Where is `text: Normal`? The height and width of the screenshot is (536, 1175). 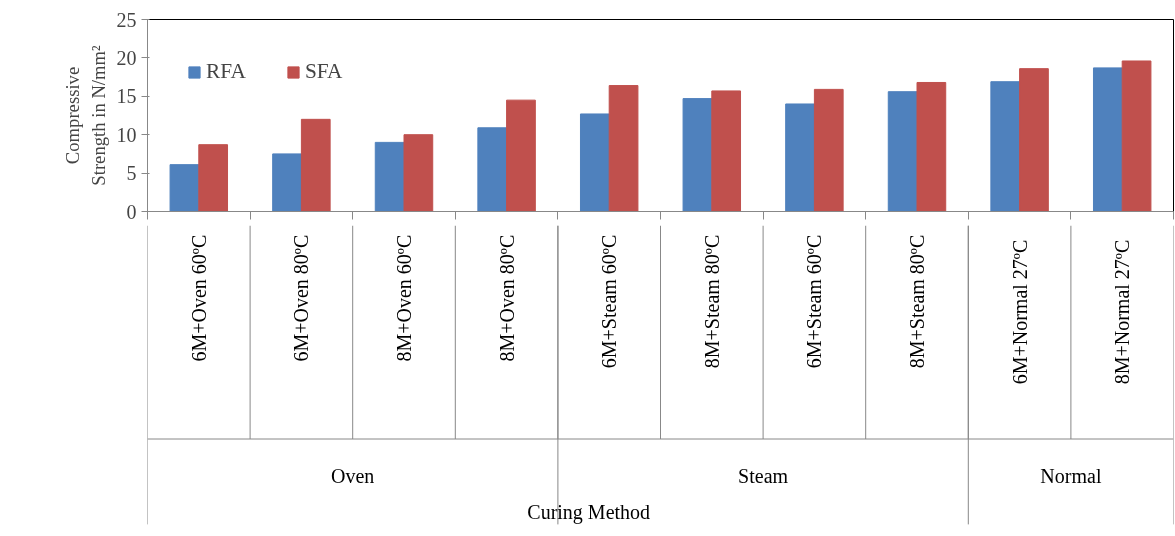 text: Normal is located at coordinates (1071, 475).